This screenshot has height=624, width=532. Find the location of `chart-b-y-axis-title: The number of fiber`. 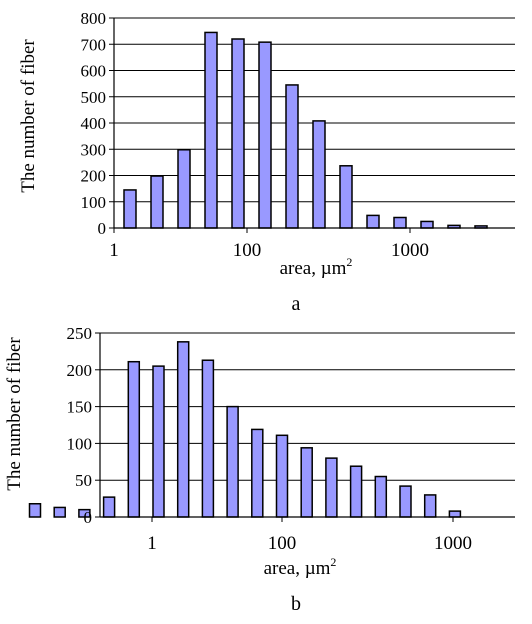

chart-b-y-axis-title: The number of fiber is located at coordinates (14, 414).